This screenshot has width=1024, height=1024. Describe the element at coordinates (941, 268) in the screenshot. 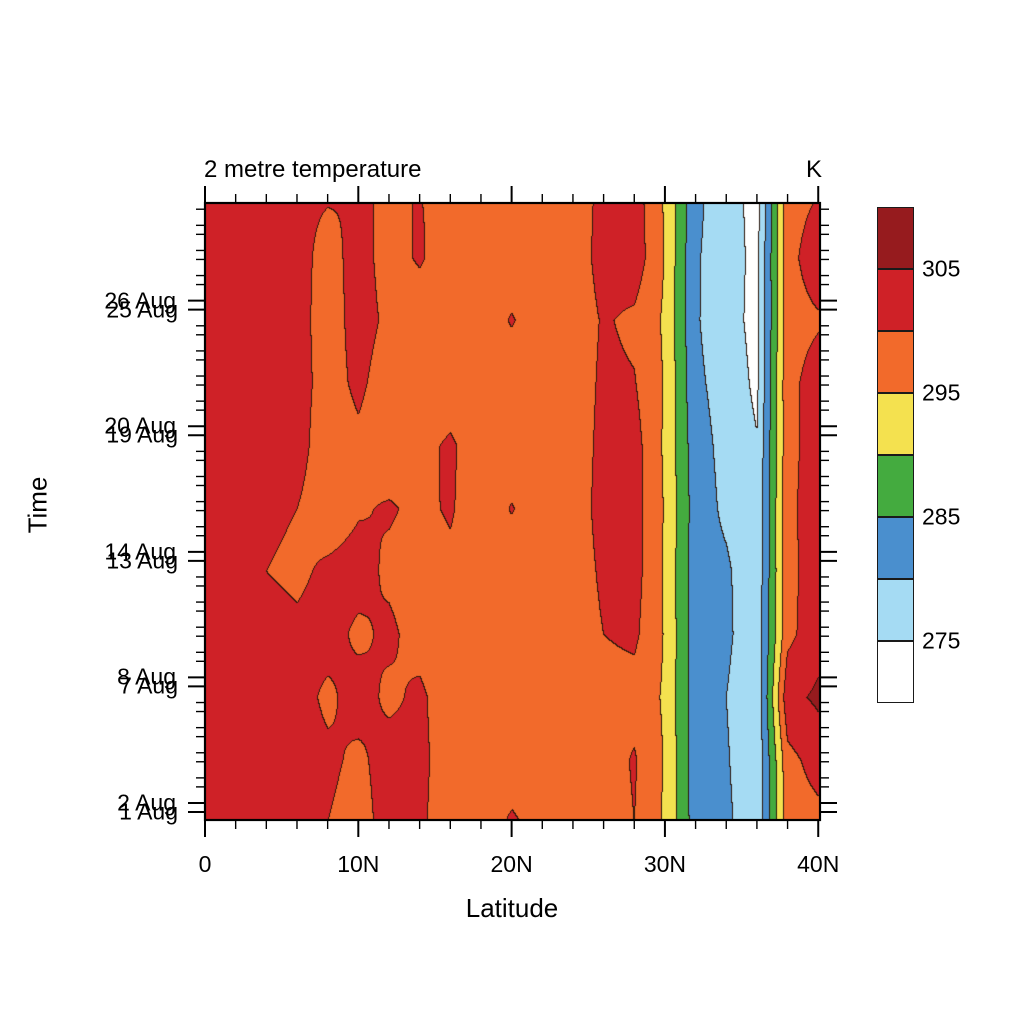

I see `colorbar-tick-label: 305` at that location.